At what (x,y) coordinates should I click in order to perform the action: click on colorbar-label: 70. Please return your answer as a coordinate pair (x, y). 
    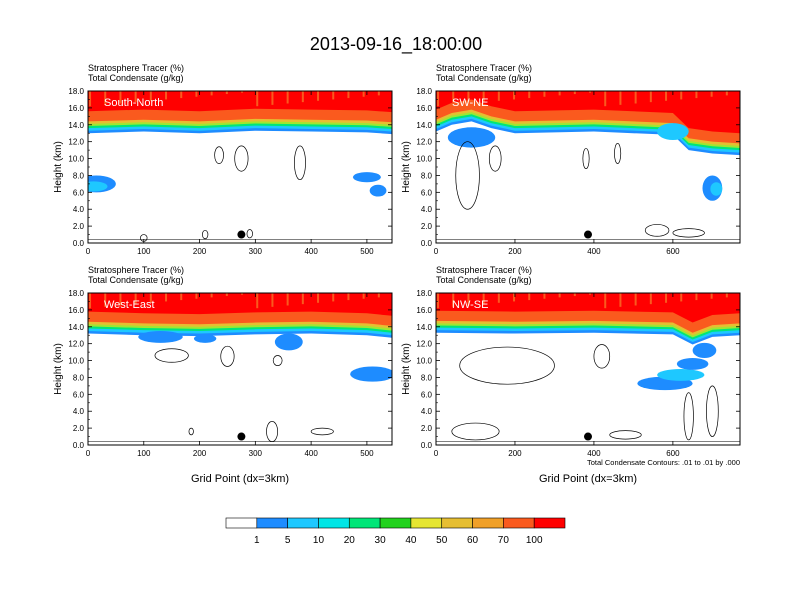
    Looking at the image, I should click on (504, 540).